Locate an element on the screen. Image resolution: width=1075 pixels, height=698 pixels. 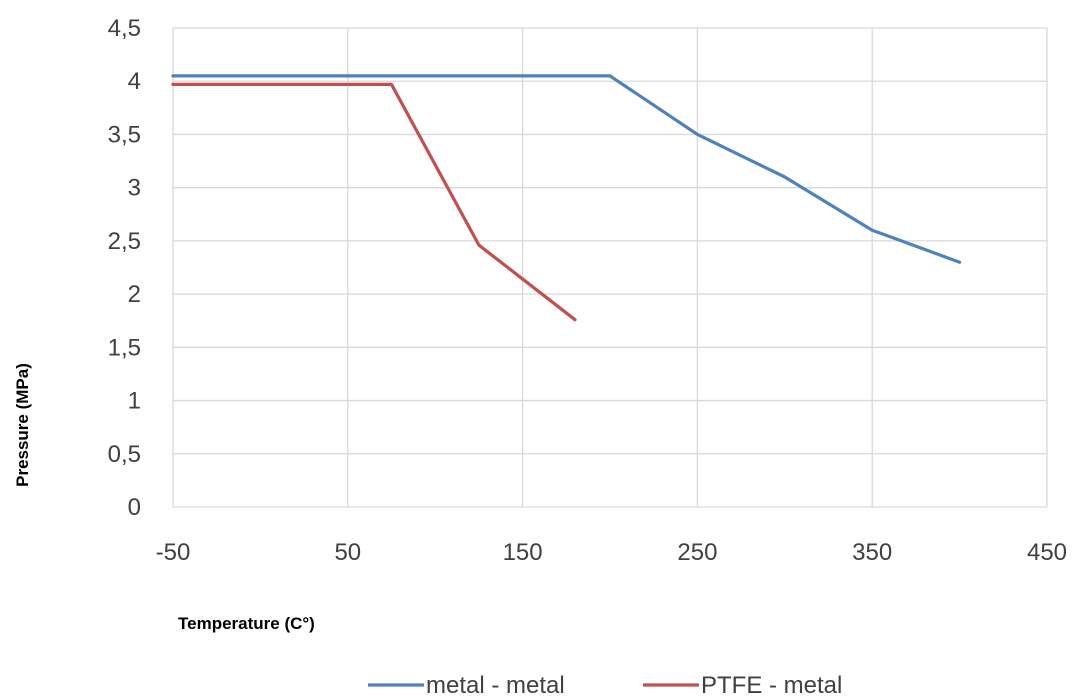
y-axis-tick-labels: 0 0,5 1 1,5 2 2,5 3 3,5 4 4,5 is located at coordinates (124, 268).